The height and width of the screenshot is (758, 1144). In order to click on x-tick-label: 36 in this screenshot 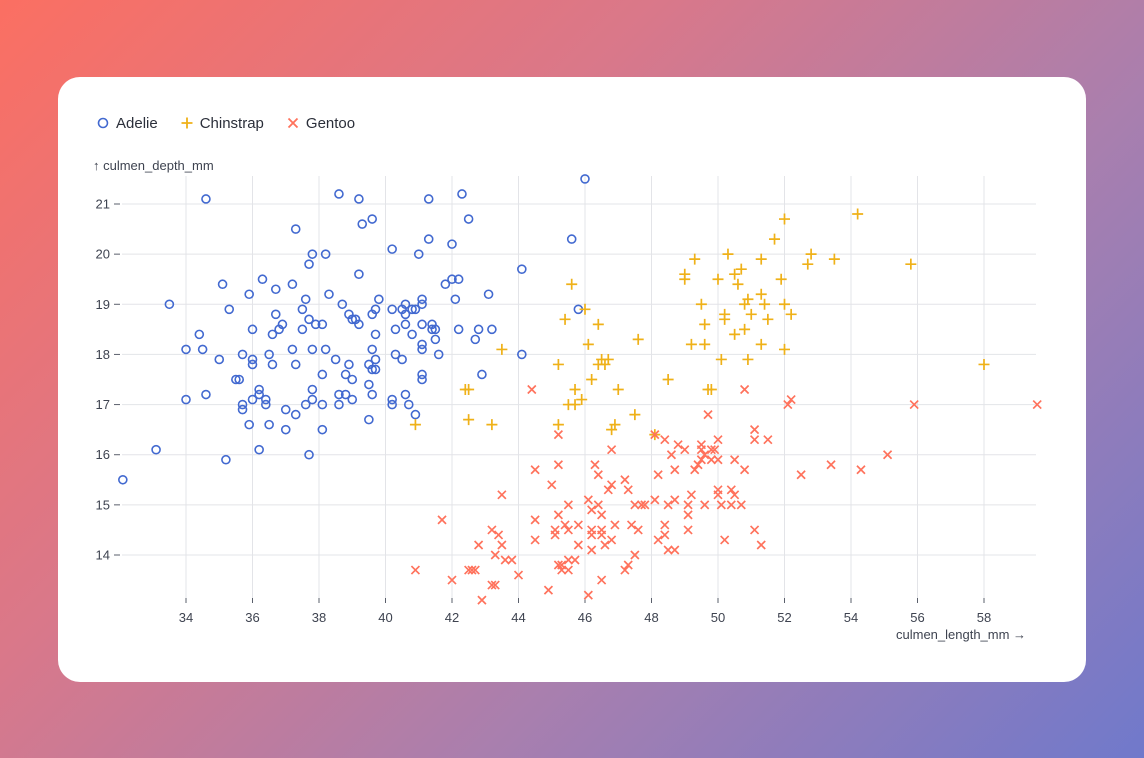, I will do `click(252, 617)`.